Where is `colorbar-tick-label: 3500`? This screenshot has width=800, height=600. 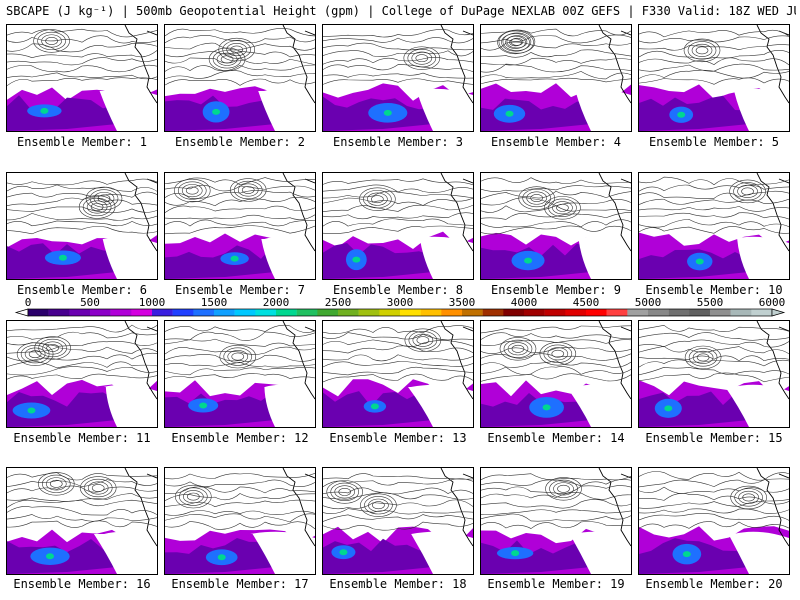 colorbar-tick-label: 3500 is located at coordinates (462, 302).